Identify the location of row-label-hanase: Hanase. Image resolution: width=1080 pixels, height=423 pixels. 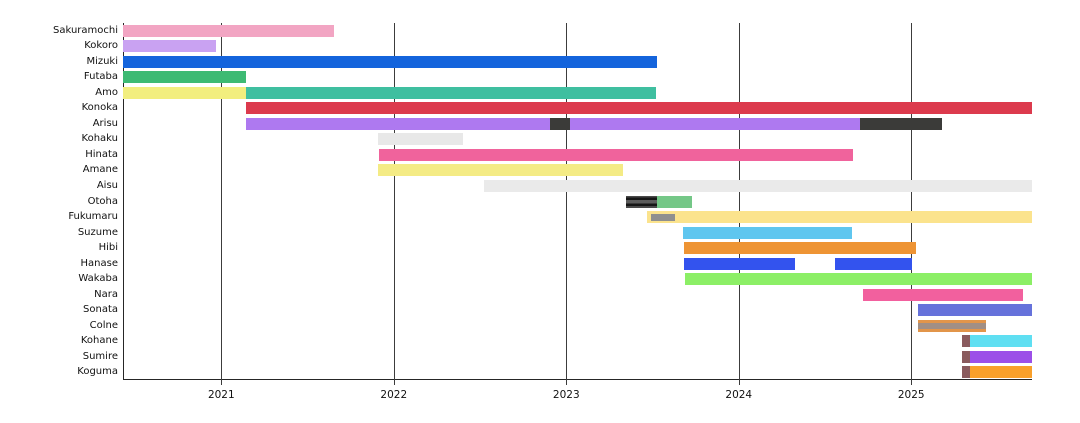
(99, 263).